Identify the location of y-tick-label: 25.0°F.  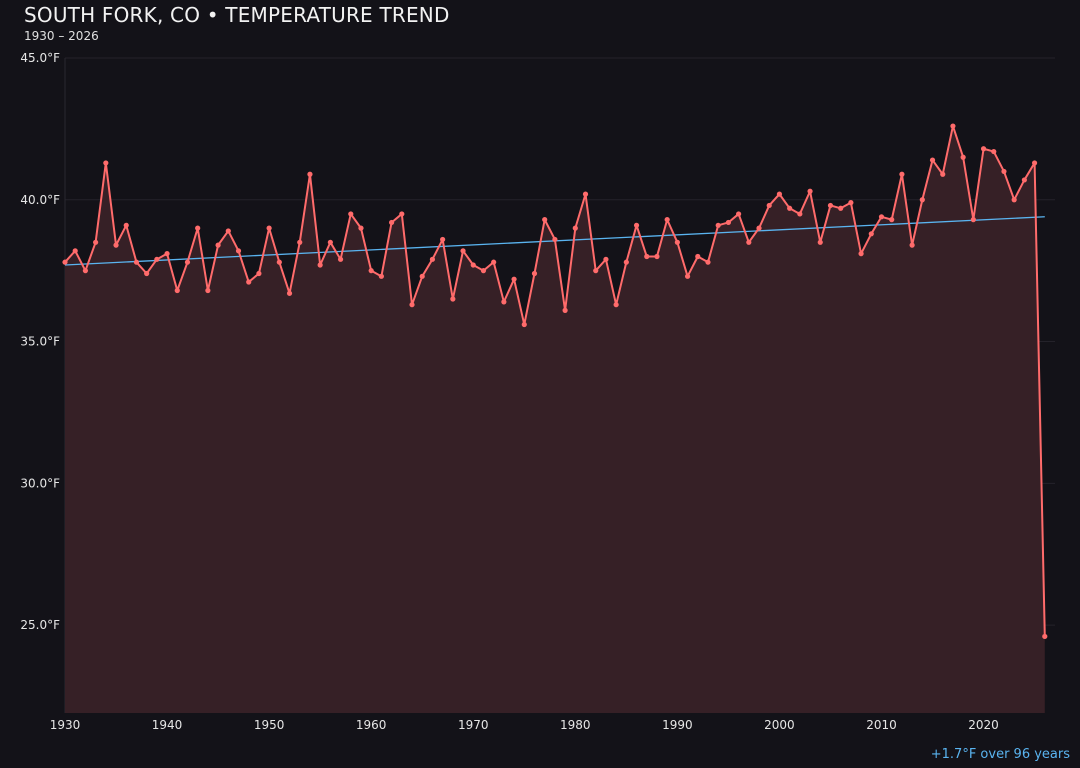
(40, 625).